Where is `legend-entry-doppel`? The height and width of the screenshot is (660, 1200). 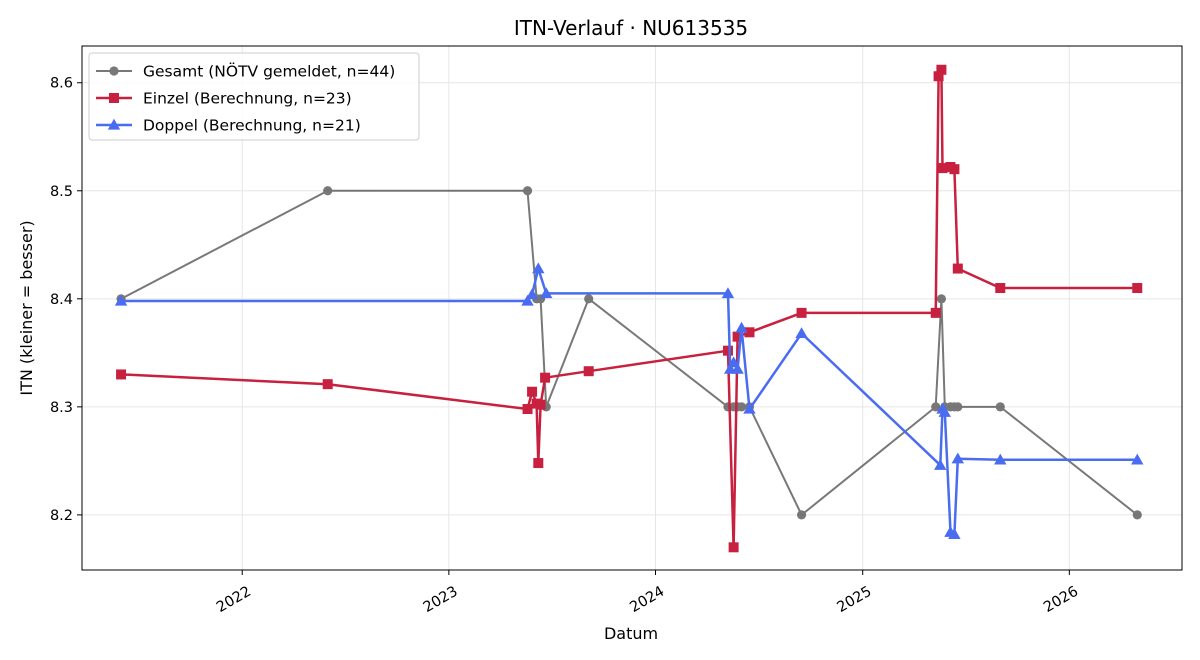
legend-entry-doppel is located at coordinates (114, 124).